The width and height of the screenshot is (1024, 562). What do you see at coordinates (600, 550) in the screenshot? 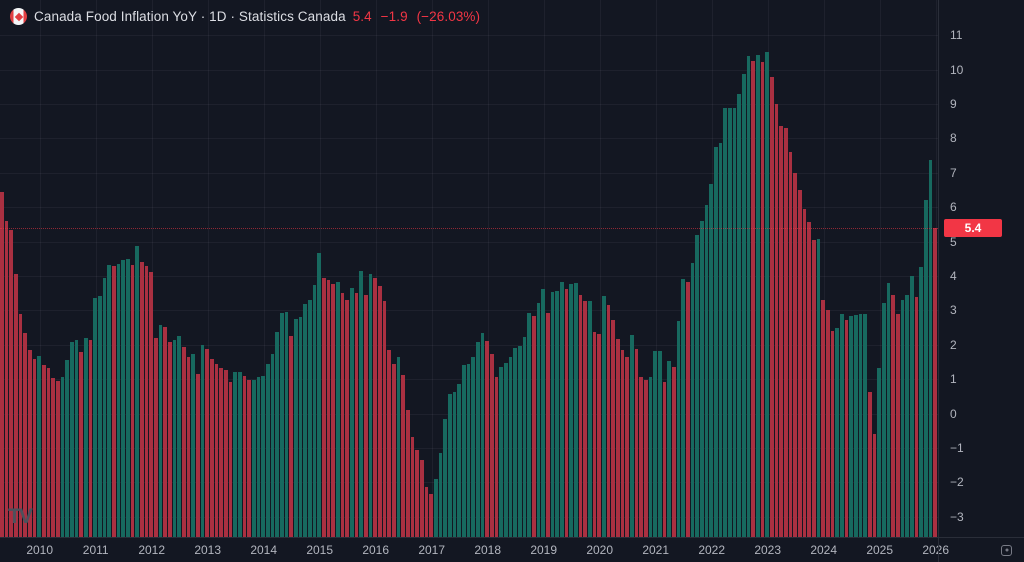
I see `x-axis-label: 2020` at bounding box center [600, 550].